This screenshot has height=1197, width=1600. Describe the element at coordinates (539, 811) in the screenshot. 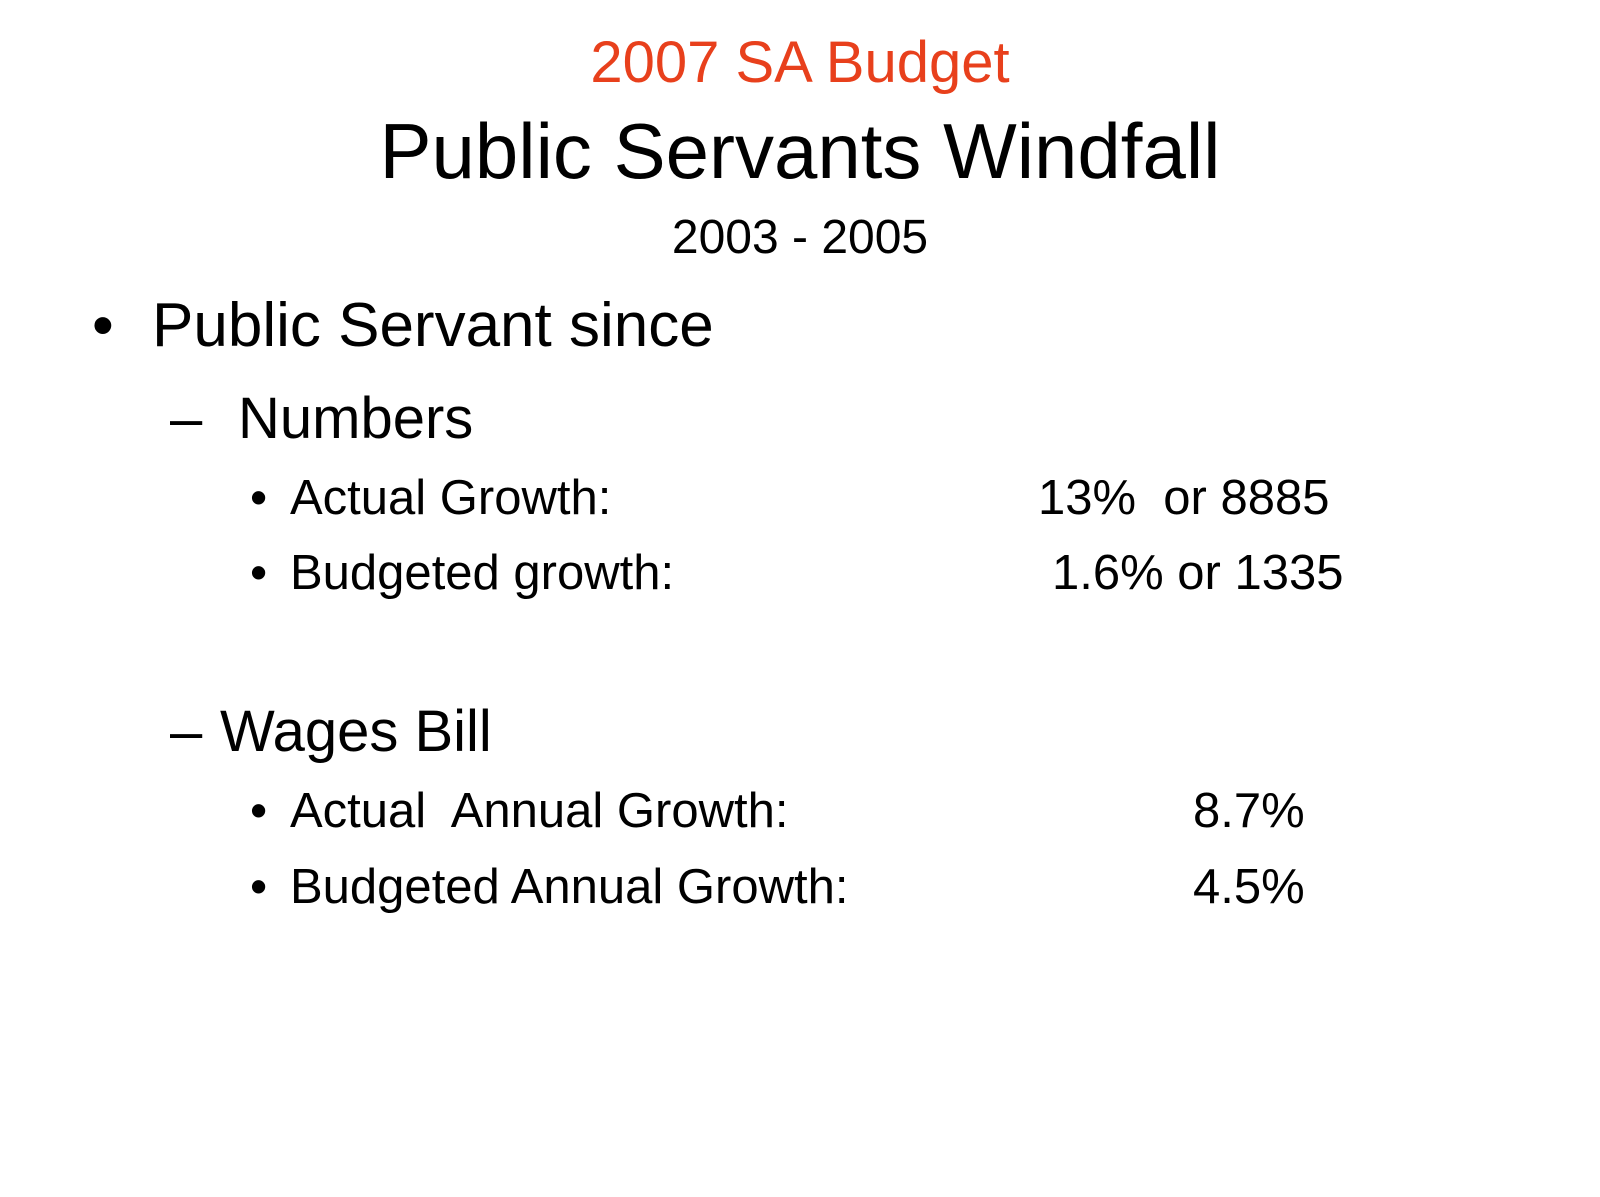

I see `item-label: Actual Annual Growth:` at that location.